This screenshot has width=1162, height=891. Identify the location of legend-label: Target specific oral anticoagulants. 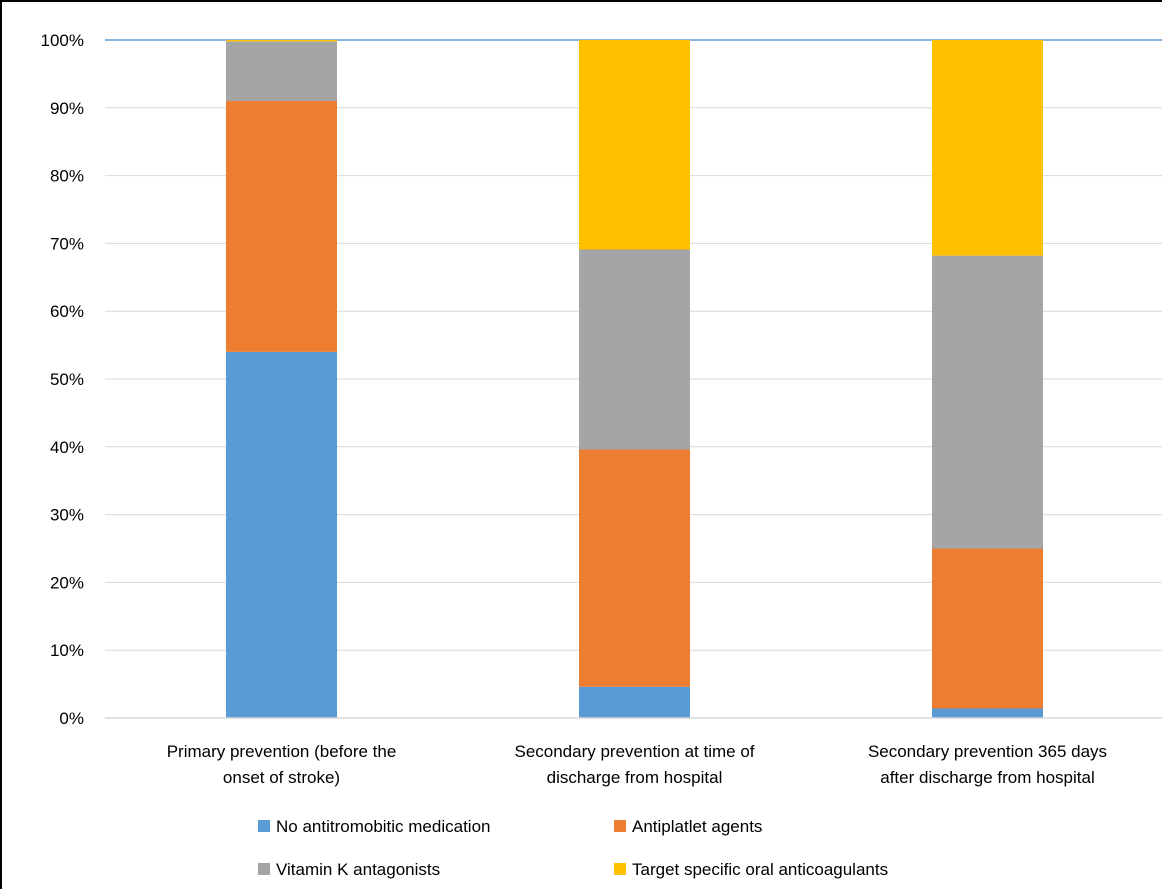
(760, 869).